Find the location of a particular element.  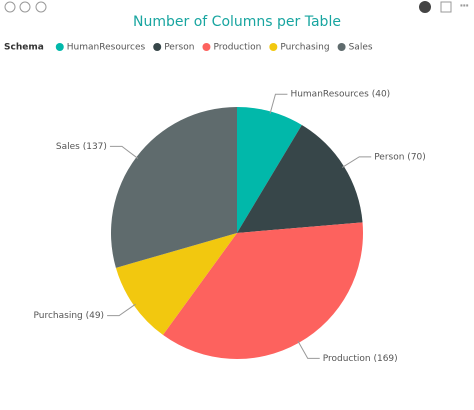

legend-label: HumanResources is located at coordinates (106, 48).